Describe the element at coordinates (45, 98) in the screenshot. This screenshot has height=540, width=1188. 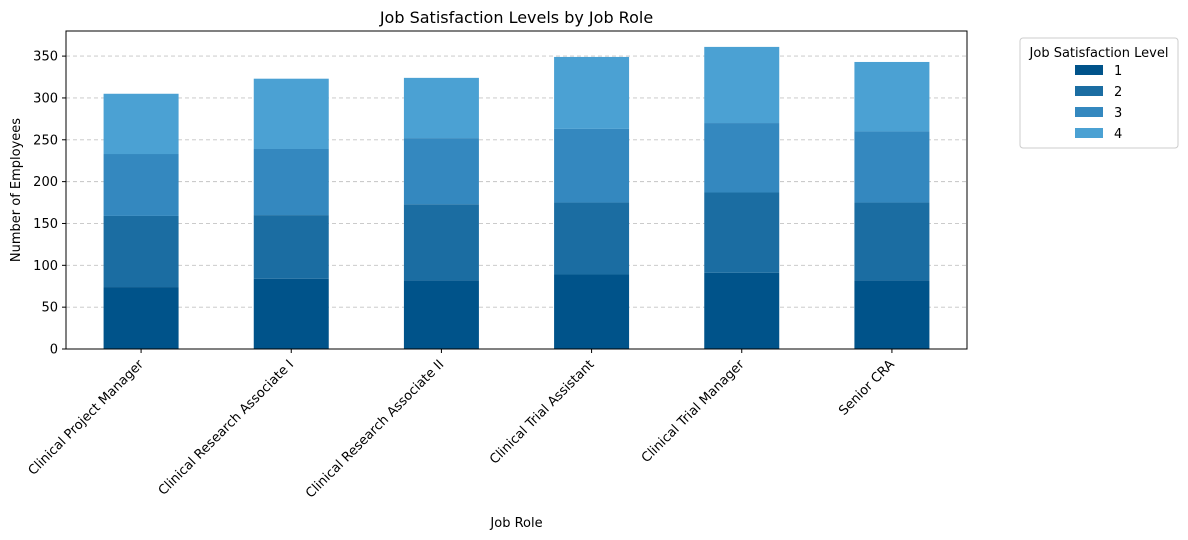
I see `y-tick-label: 300` at that location.